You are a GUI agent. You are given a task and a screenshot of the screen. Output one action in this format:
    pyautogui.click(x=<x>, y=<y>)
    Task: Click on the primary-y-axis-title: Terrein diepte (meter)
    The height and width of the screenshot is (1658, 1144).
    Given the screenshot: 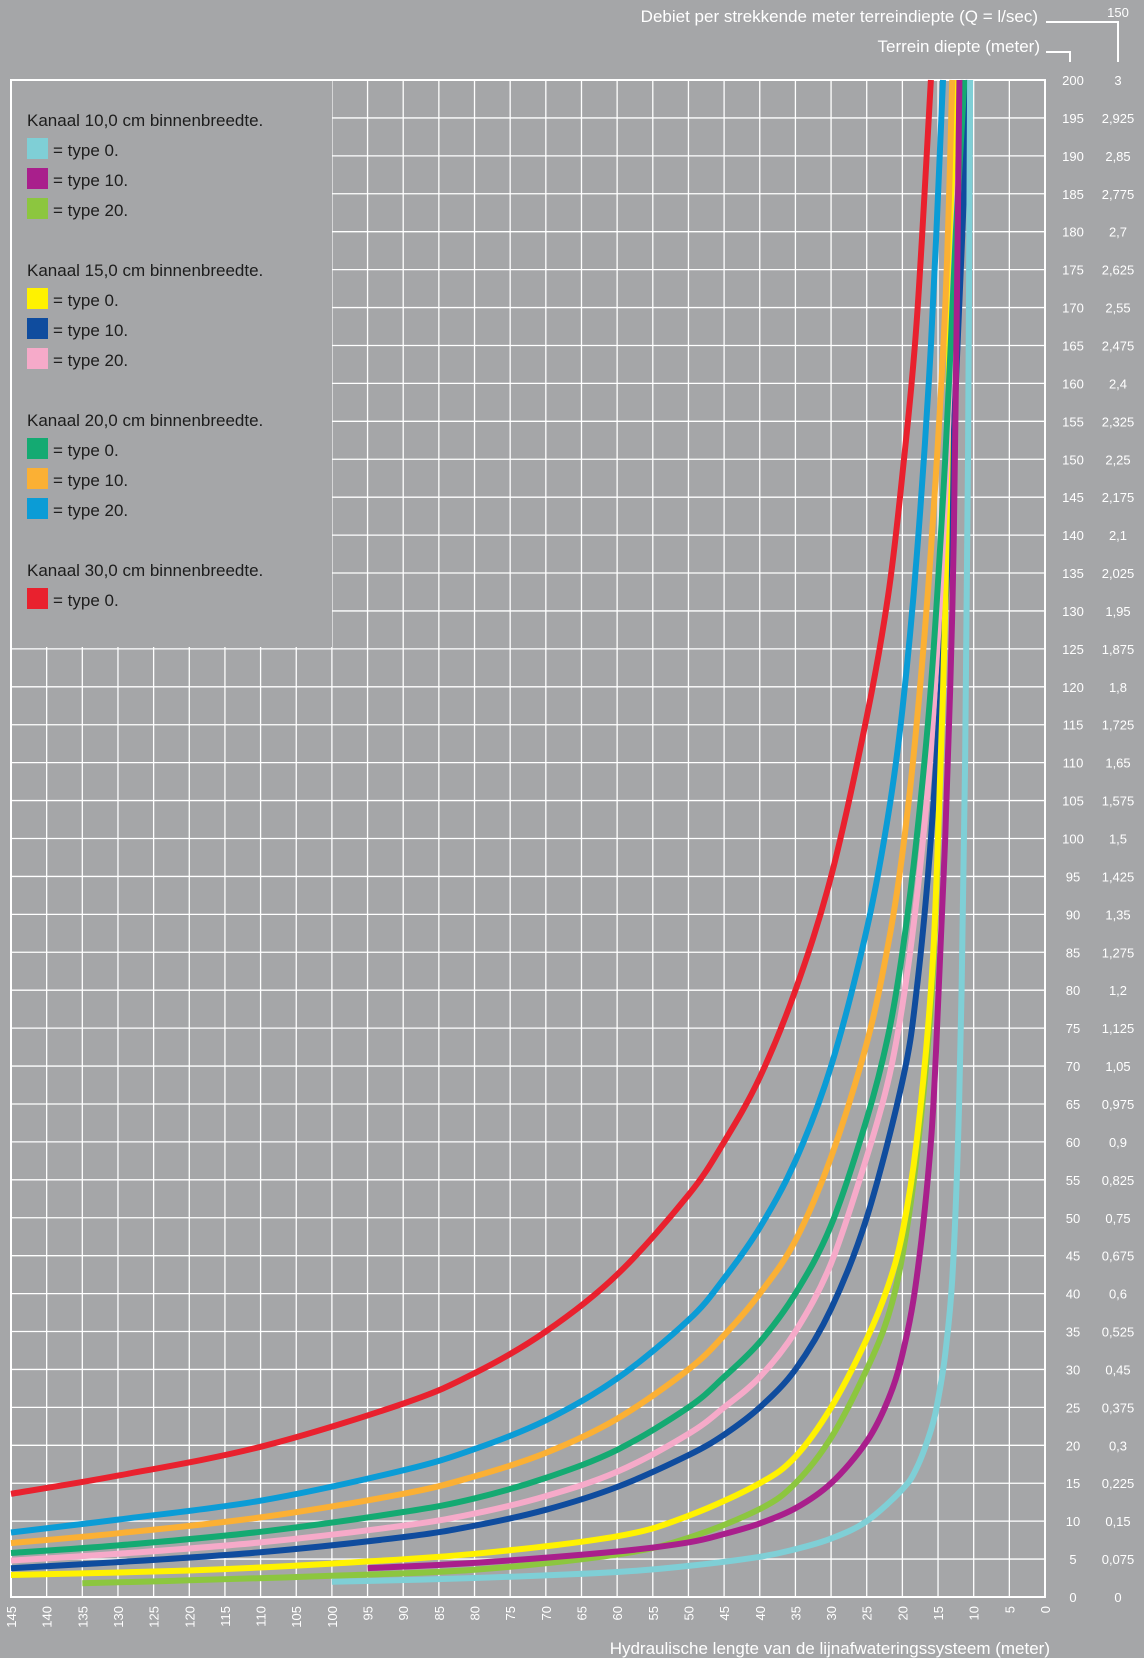 What is the action you would take?
    pyautogui.click(x=958, y=46)
    